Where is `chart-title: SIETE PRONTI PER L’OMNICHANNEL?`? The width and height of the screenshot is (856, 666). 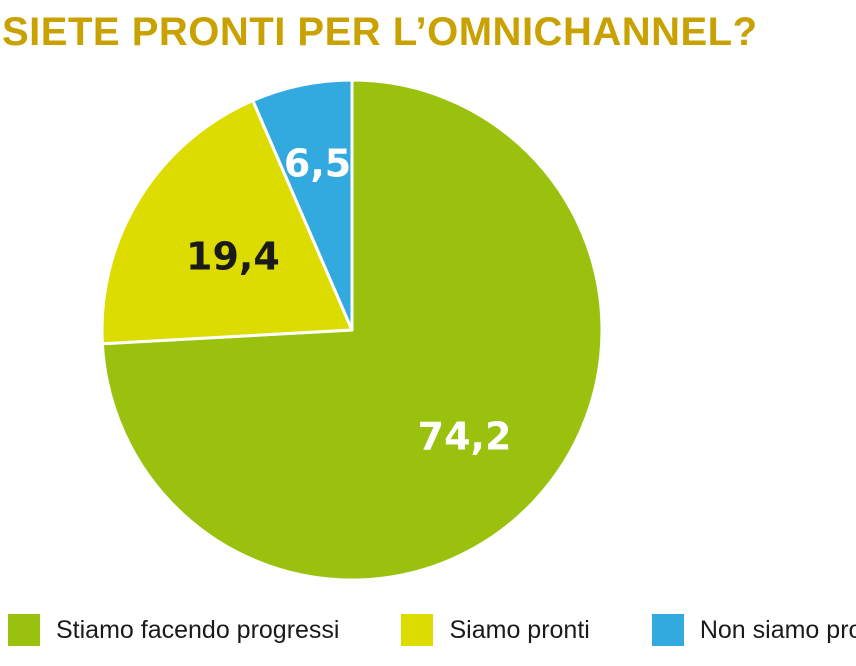
chart-title: SIETE PRONTI PER L’OMNICHANNEL? is located at coordinates (380, 32).